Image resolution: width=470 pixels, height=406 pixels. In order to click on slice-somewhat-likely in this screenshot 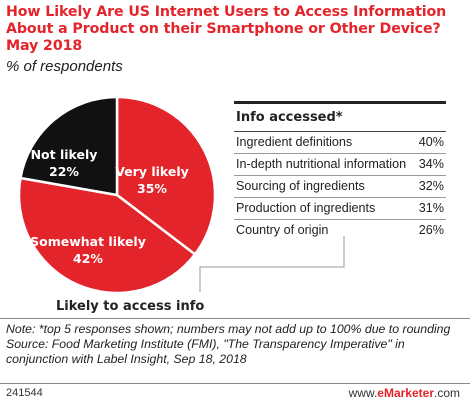, I will do `click(107, 235)`.